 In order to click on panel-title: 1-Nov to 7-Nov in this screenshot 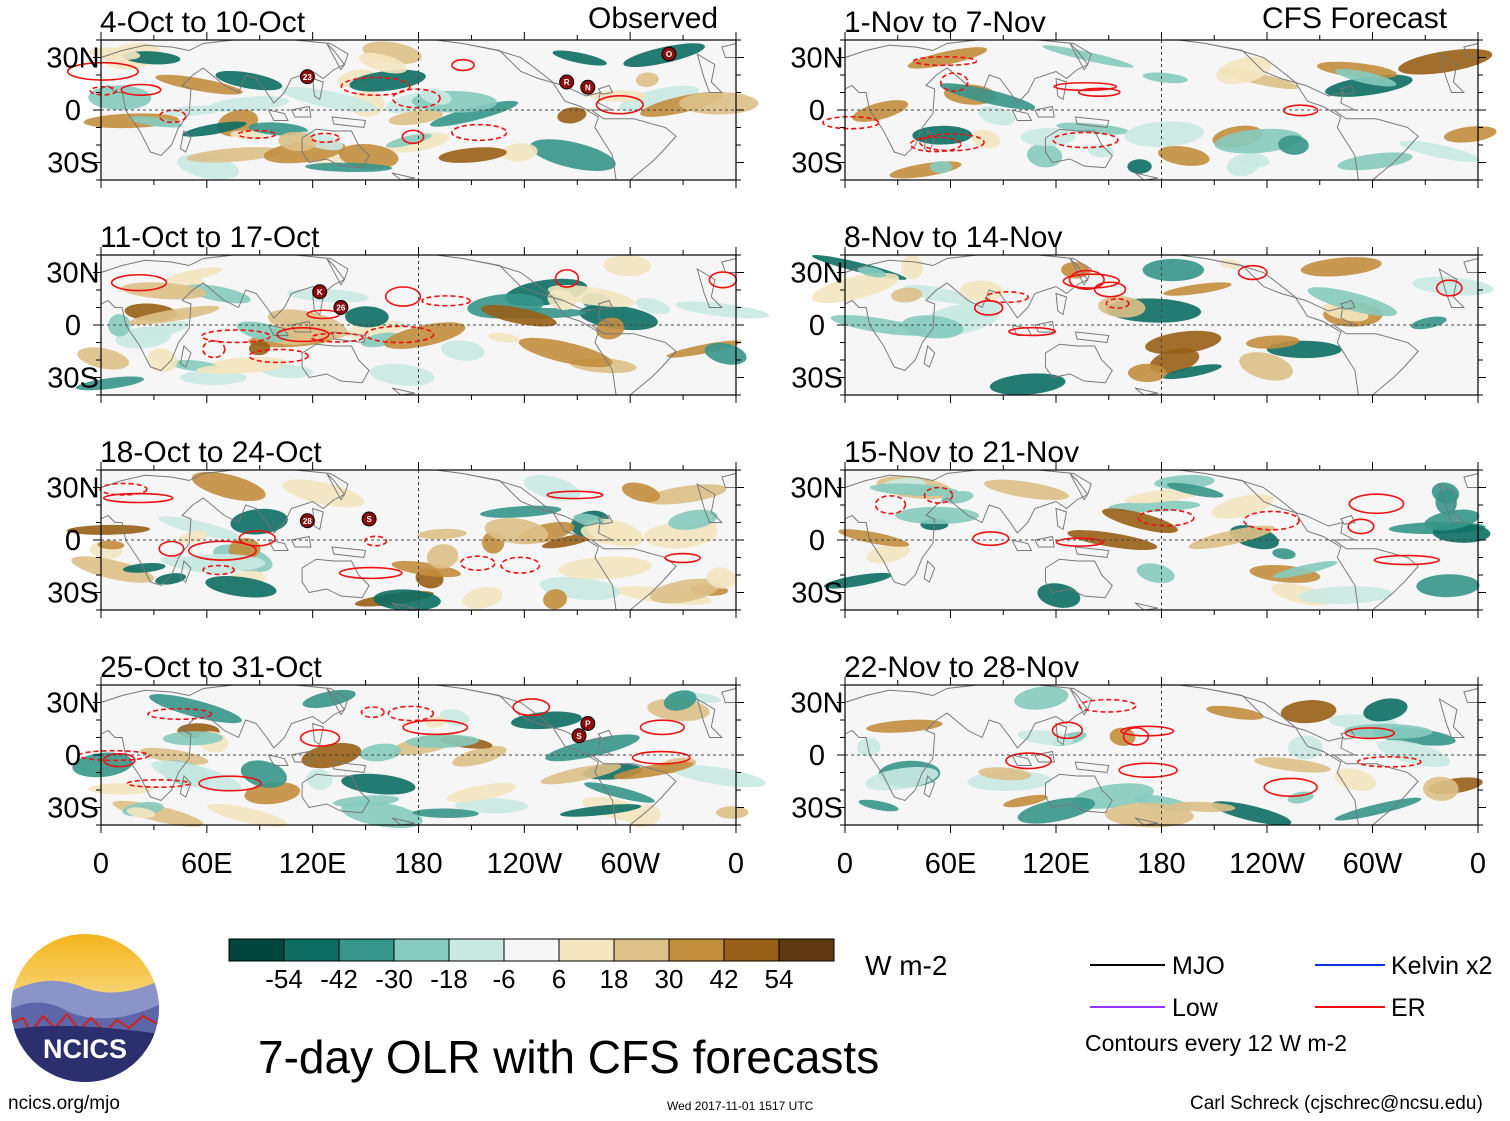, I will do `click(945, 22)`.